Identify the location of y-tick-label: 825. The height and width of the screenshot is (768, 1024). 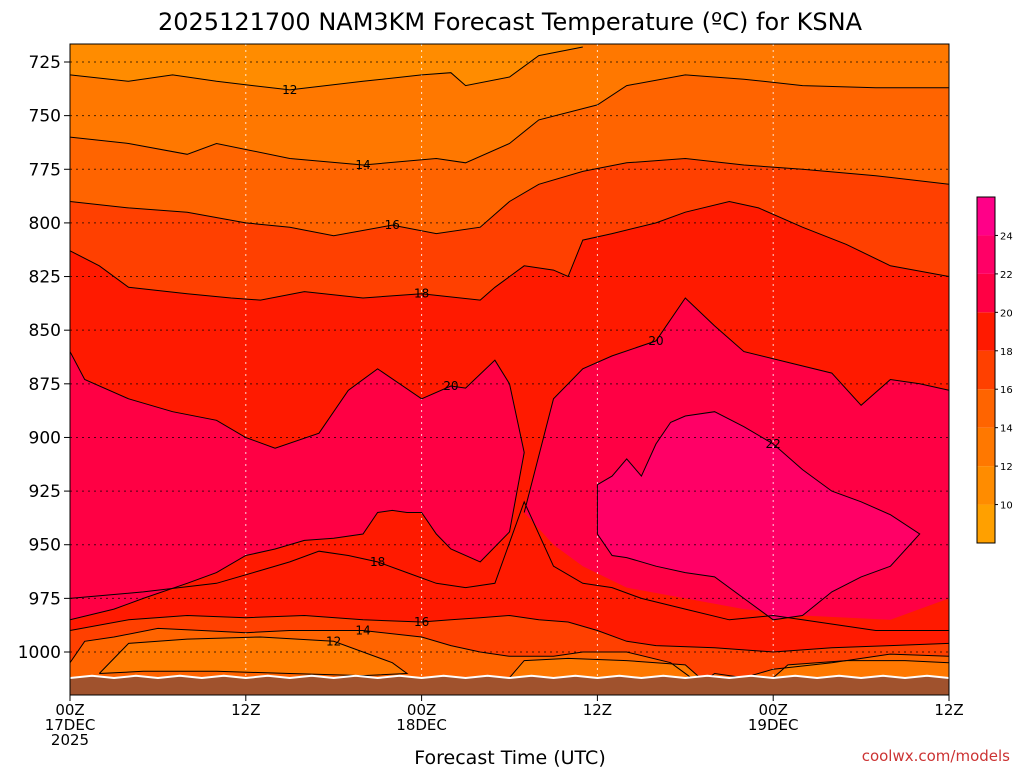
(45, 278).